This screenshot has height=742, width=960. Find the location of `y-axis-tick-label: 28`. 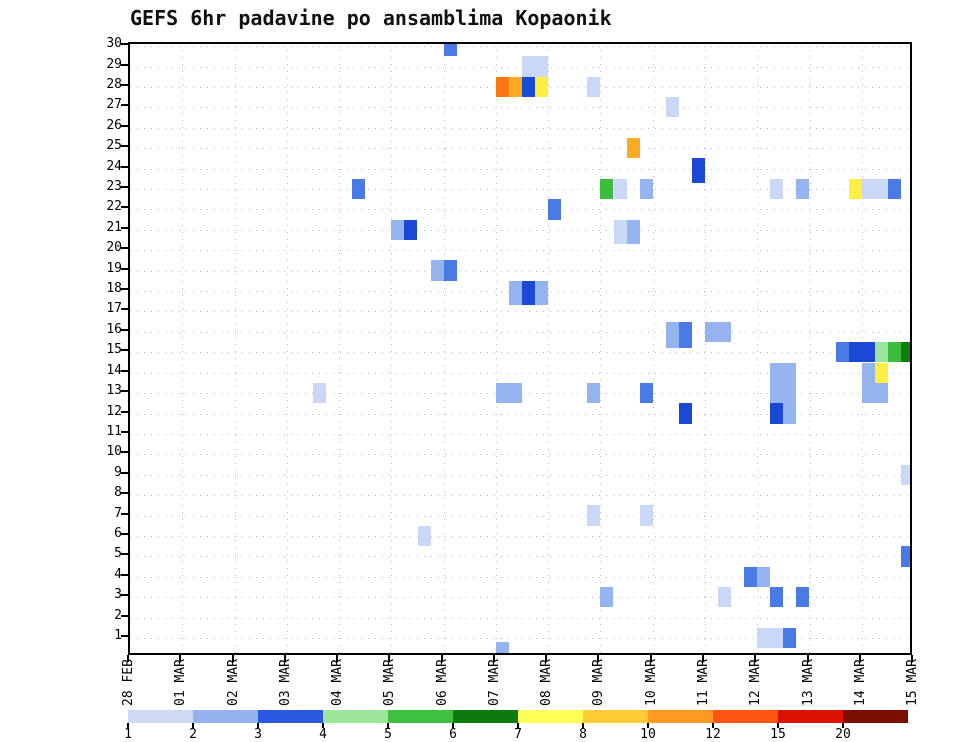

y-axis-tick-label: 28 is located at coordinates (114, 84).